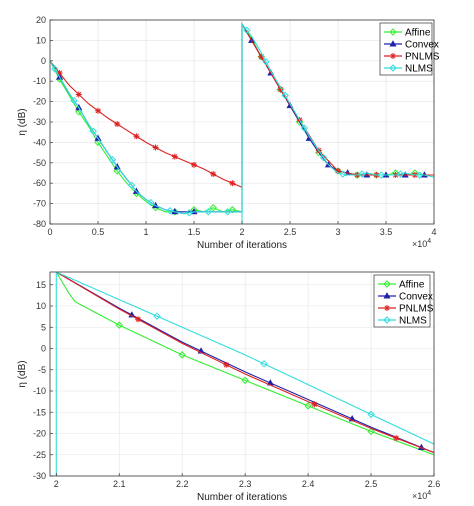 The height and width of the screenshot is (506, 474). What do you see at coordinates (39, 183) in the screenshot?
I see `y-tick-label: -60` at bounding box center [39, 183].